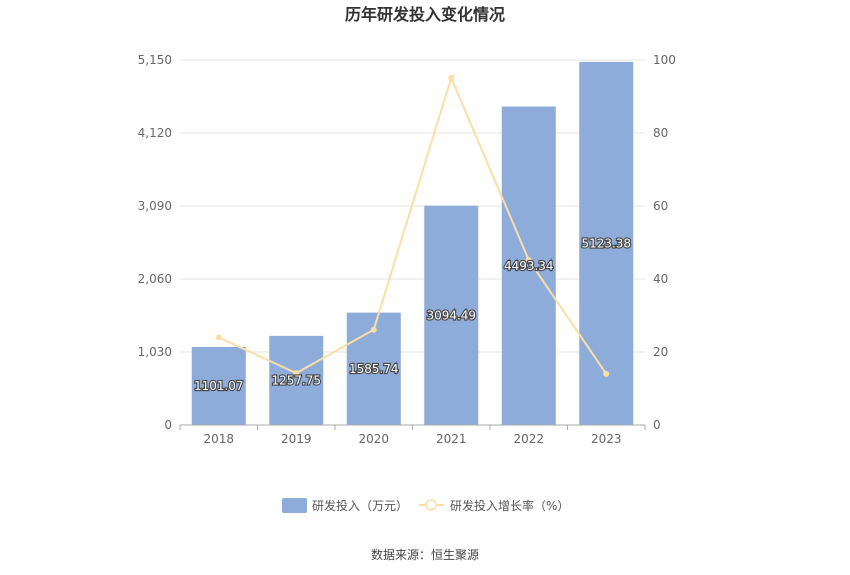 The height and width of the screenshot is (575, 850). What do you see at coordinates (168, 425) in the screenshot?
I see `y-left-tick-label: 0` at bounding box center [168, 425].